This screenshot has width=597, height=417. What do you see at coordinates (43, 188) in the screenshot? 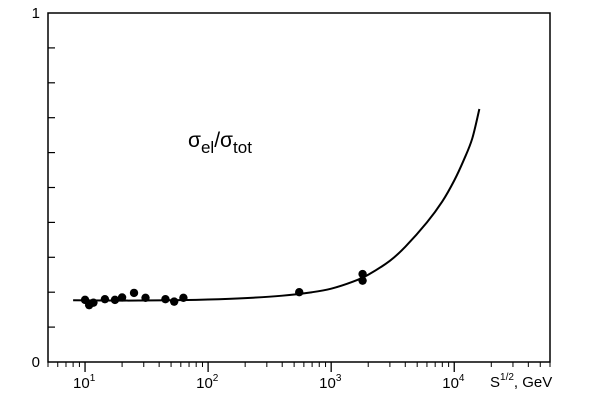
I see `y-ticks: 01` at bounding box center [43, 188].